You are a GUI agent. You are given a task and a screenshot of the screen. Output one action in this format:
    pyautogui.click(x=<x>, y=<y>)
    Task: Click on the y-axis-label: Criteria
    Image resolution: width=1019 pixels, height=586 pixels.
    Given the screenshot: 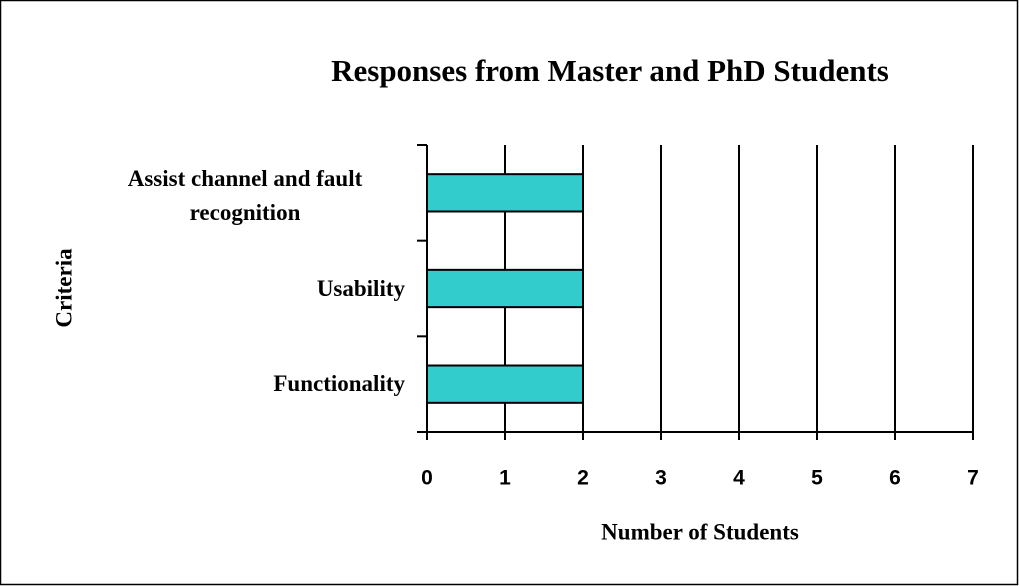 What is the action you would take?
    pyautogui.click(x=63, y=288)
    